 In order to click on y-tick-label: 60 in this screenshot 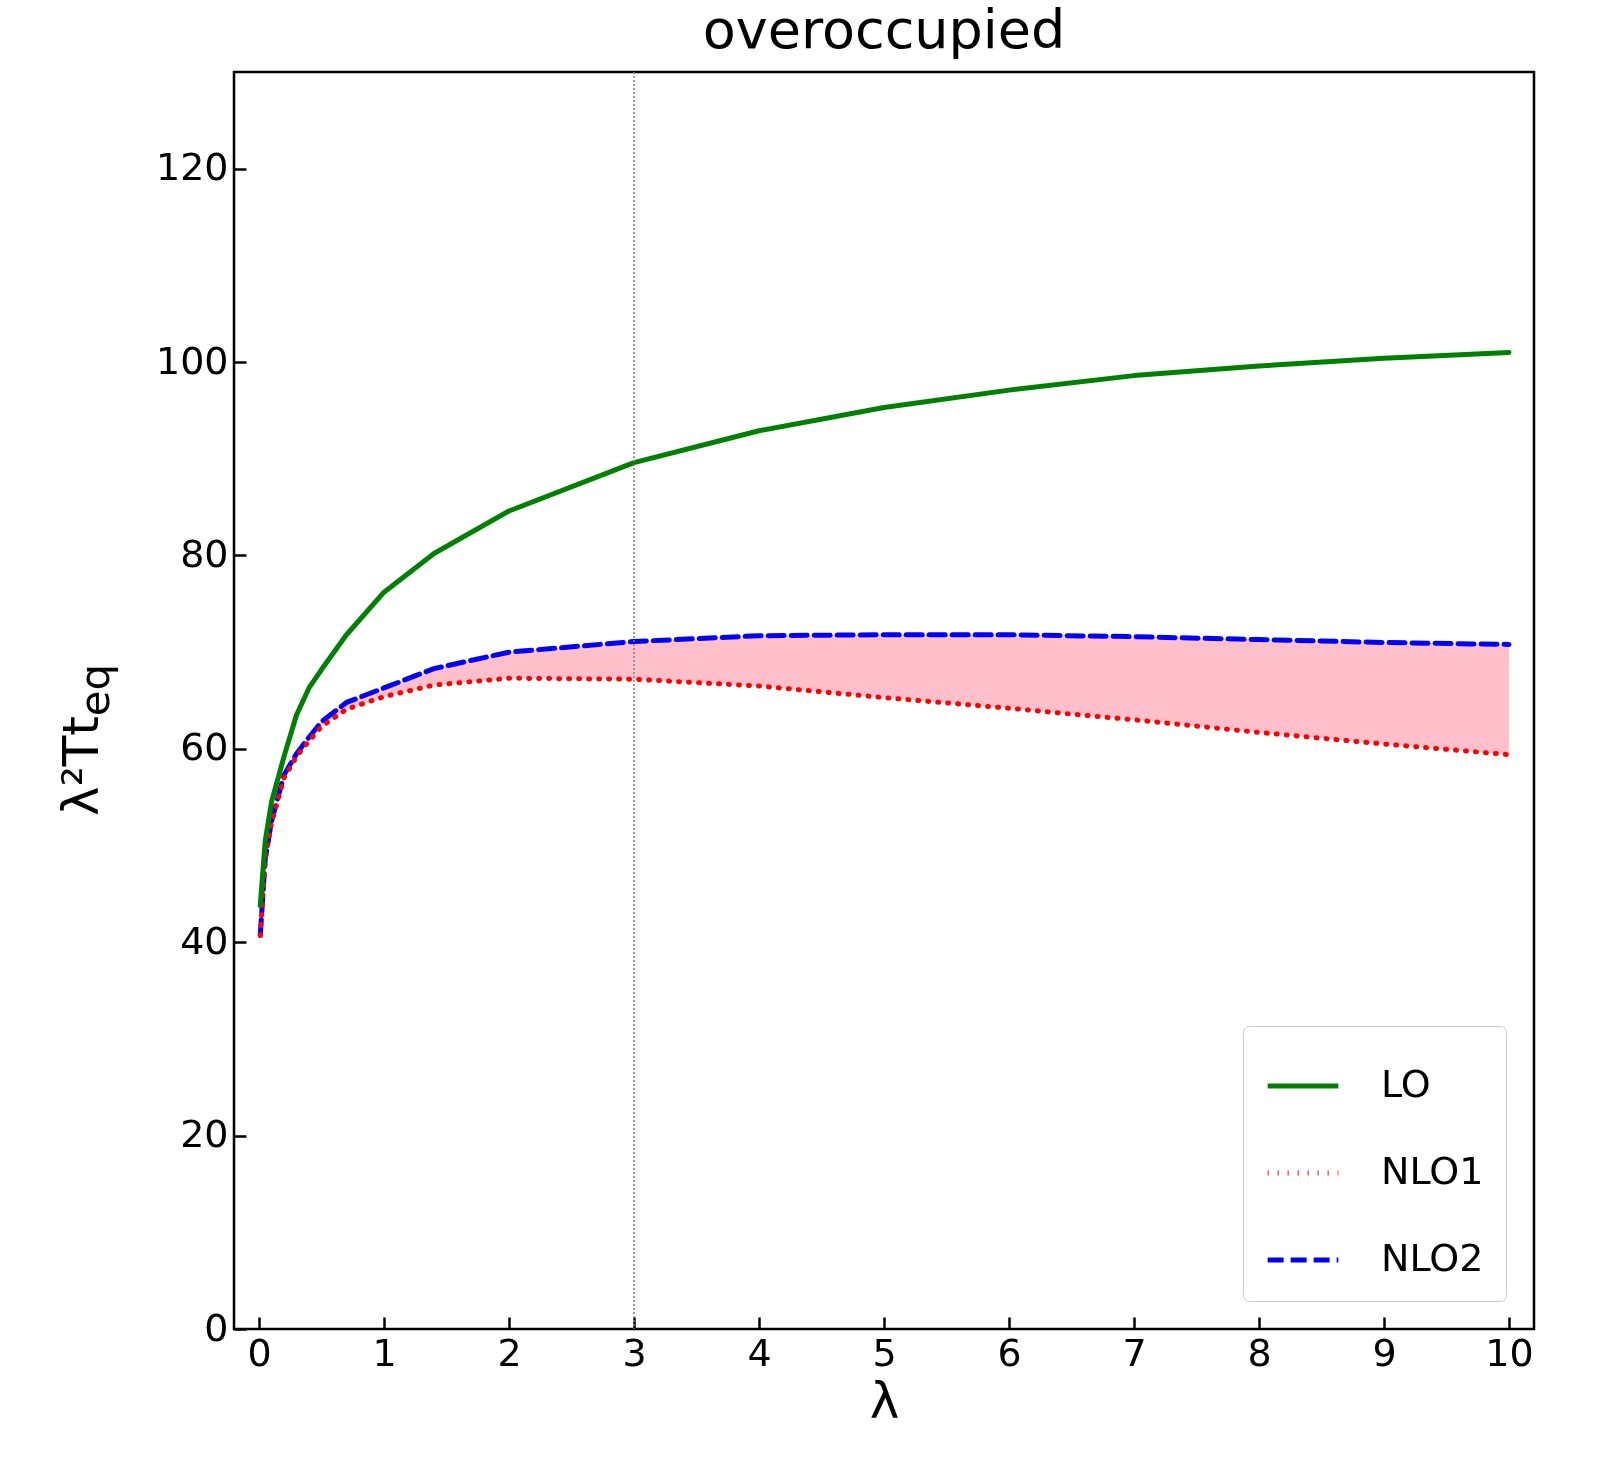, I will do `click(204, 747)`.